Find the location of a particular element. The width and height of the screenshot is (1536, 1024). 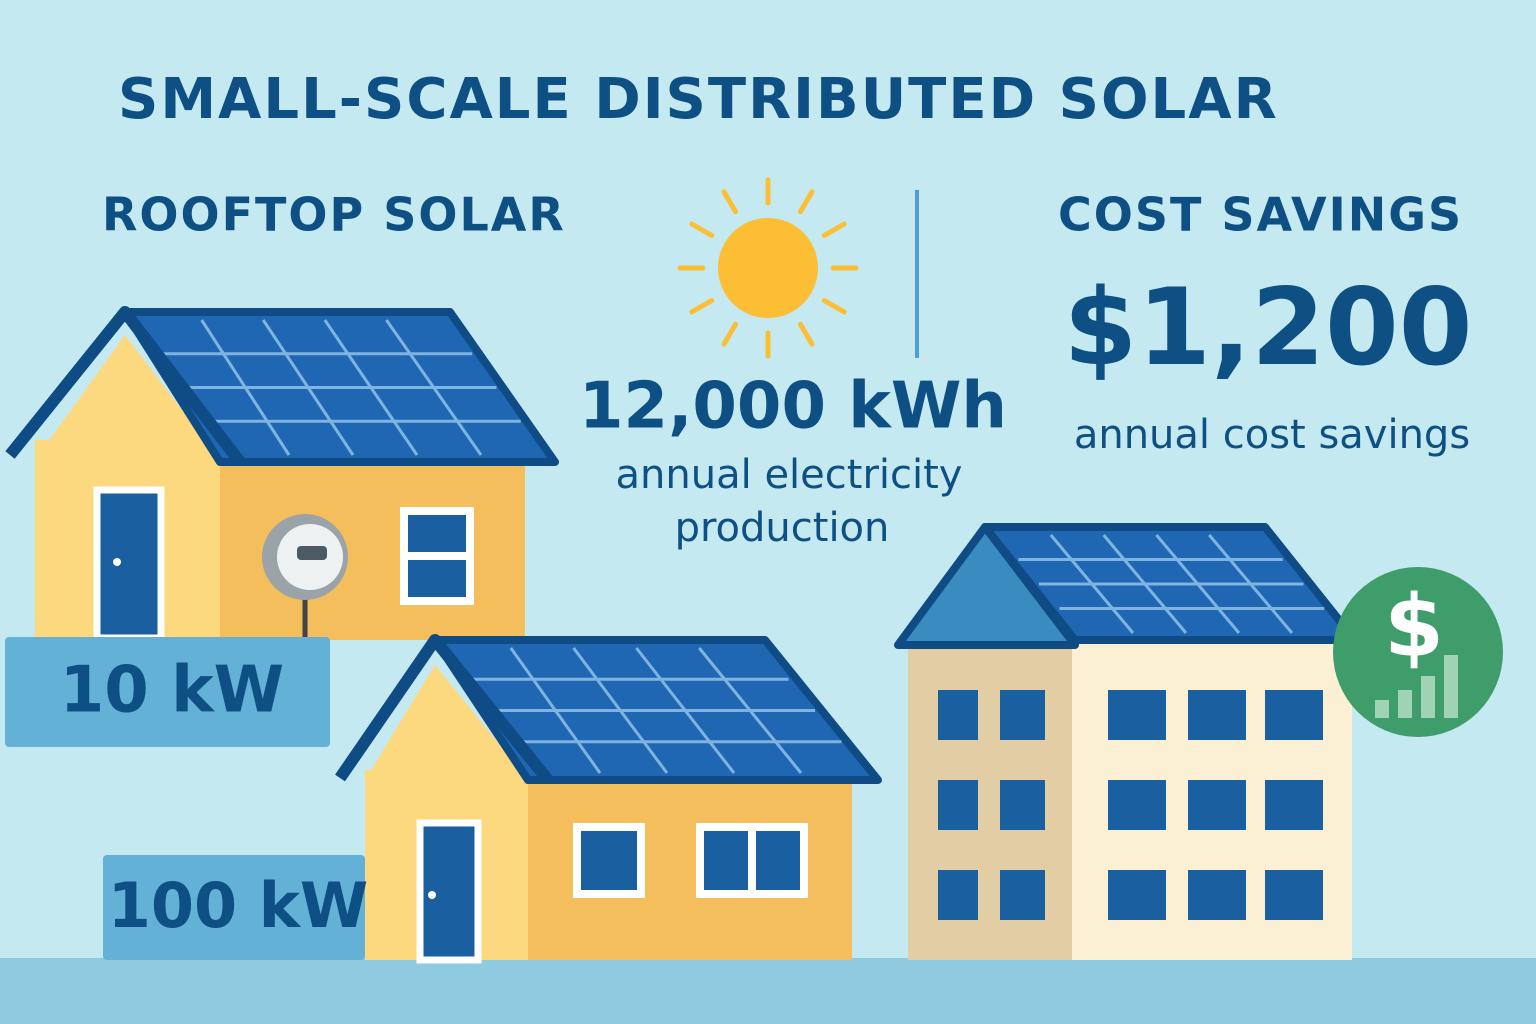

rooftop-heading: ROOFTOP SOLAR is located at coordinates (334, 215).